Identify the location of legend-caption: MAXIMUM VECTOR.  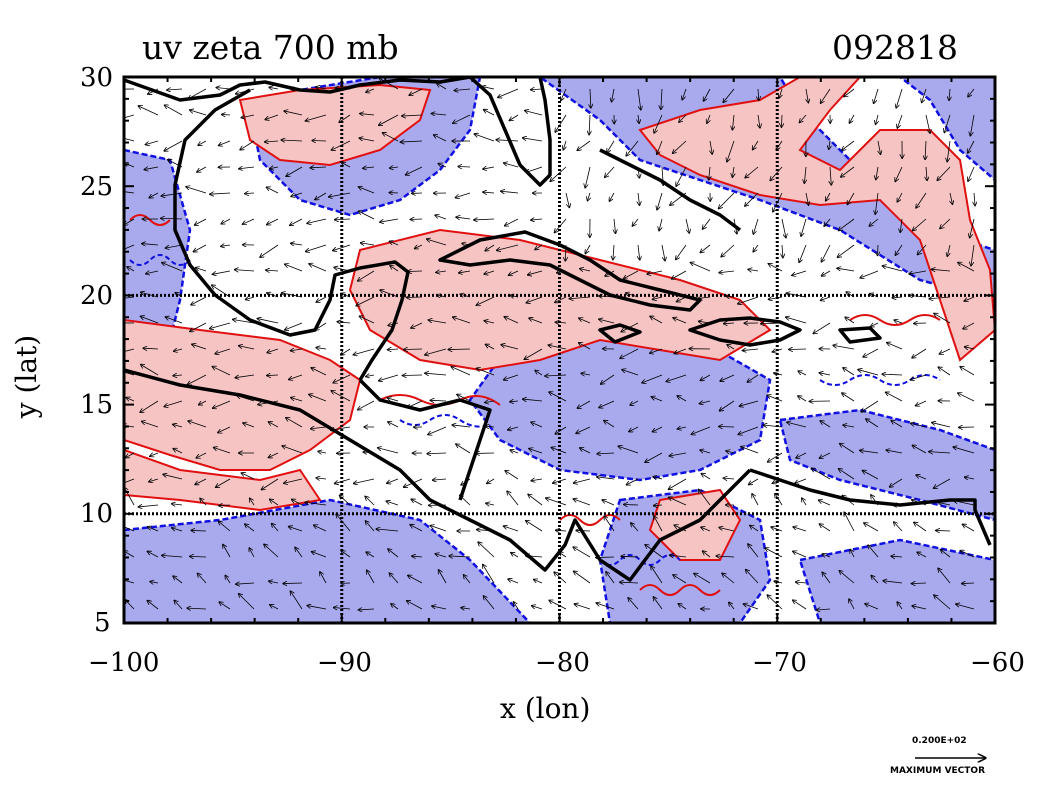
(937, 771).